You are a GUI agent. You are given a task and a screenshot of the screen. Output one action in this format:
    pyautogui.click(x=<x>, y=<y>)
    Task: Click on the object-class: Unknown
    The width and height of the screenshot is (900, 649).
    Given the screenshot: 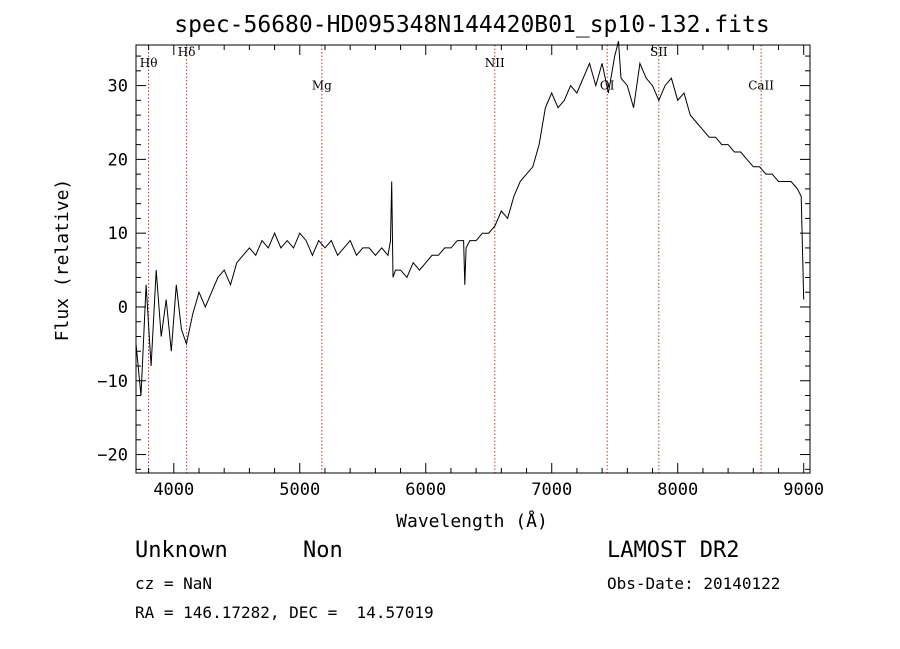 What is the action you would take?
    pyautogui.click(x=181, y=550)
    